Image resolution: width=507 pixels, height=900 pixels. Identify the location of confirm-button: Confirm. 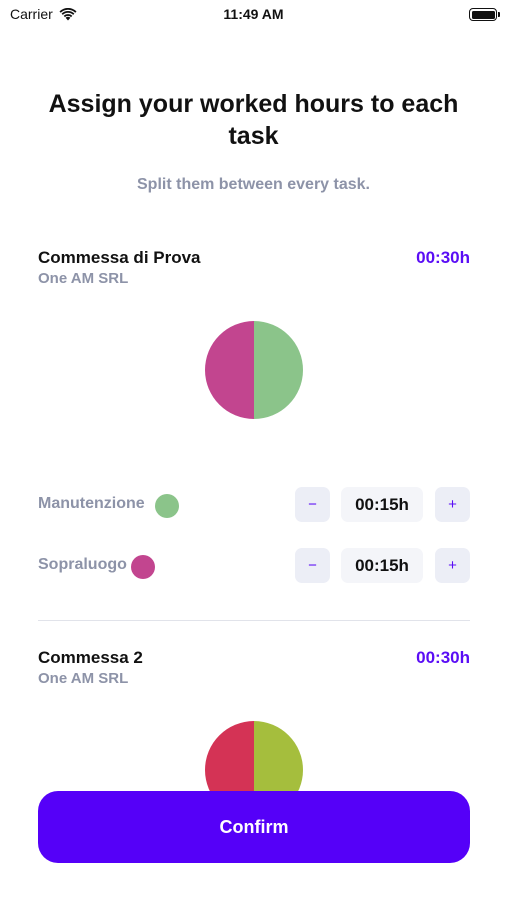
(254, 827).